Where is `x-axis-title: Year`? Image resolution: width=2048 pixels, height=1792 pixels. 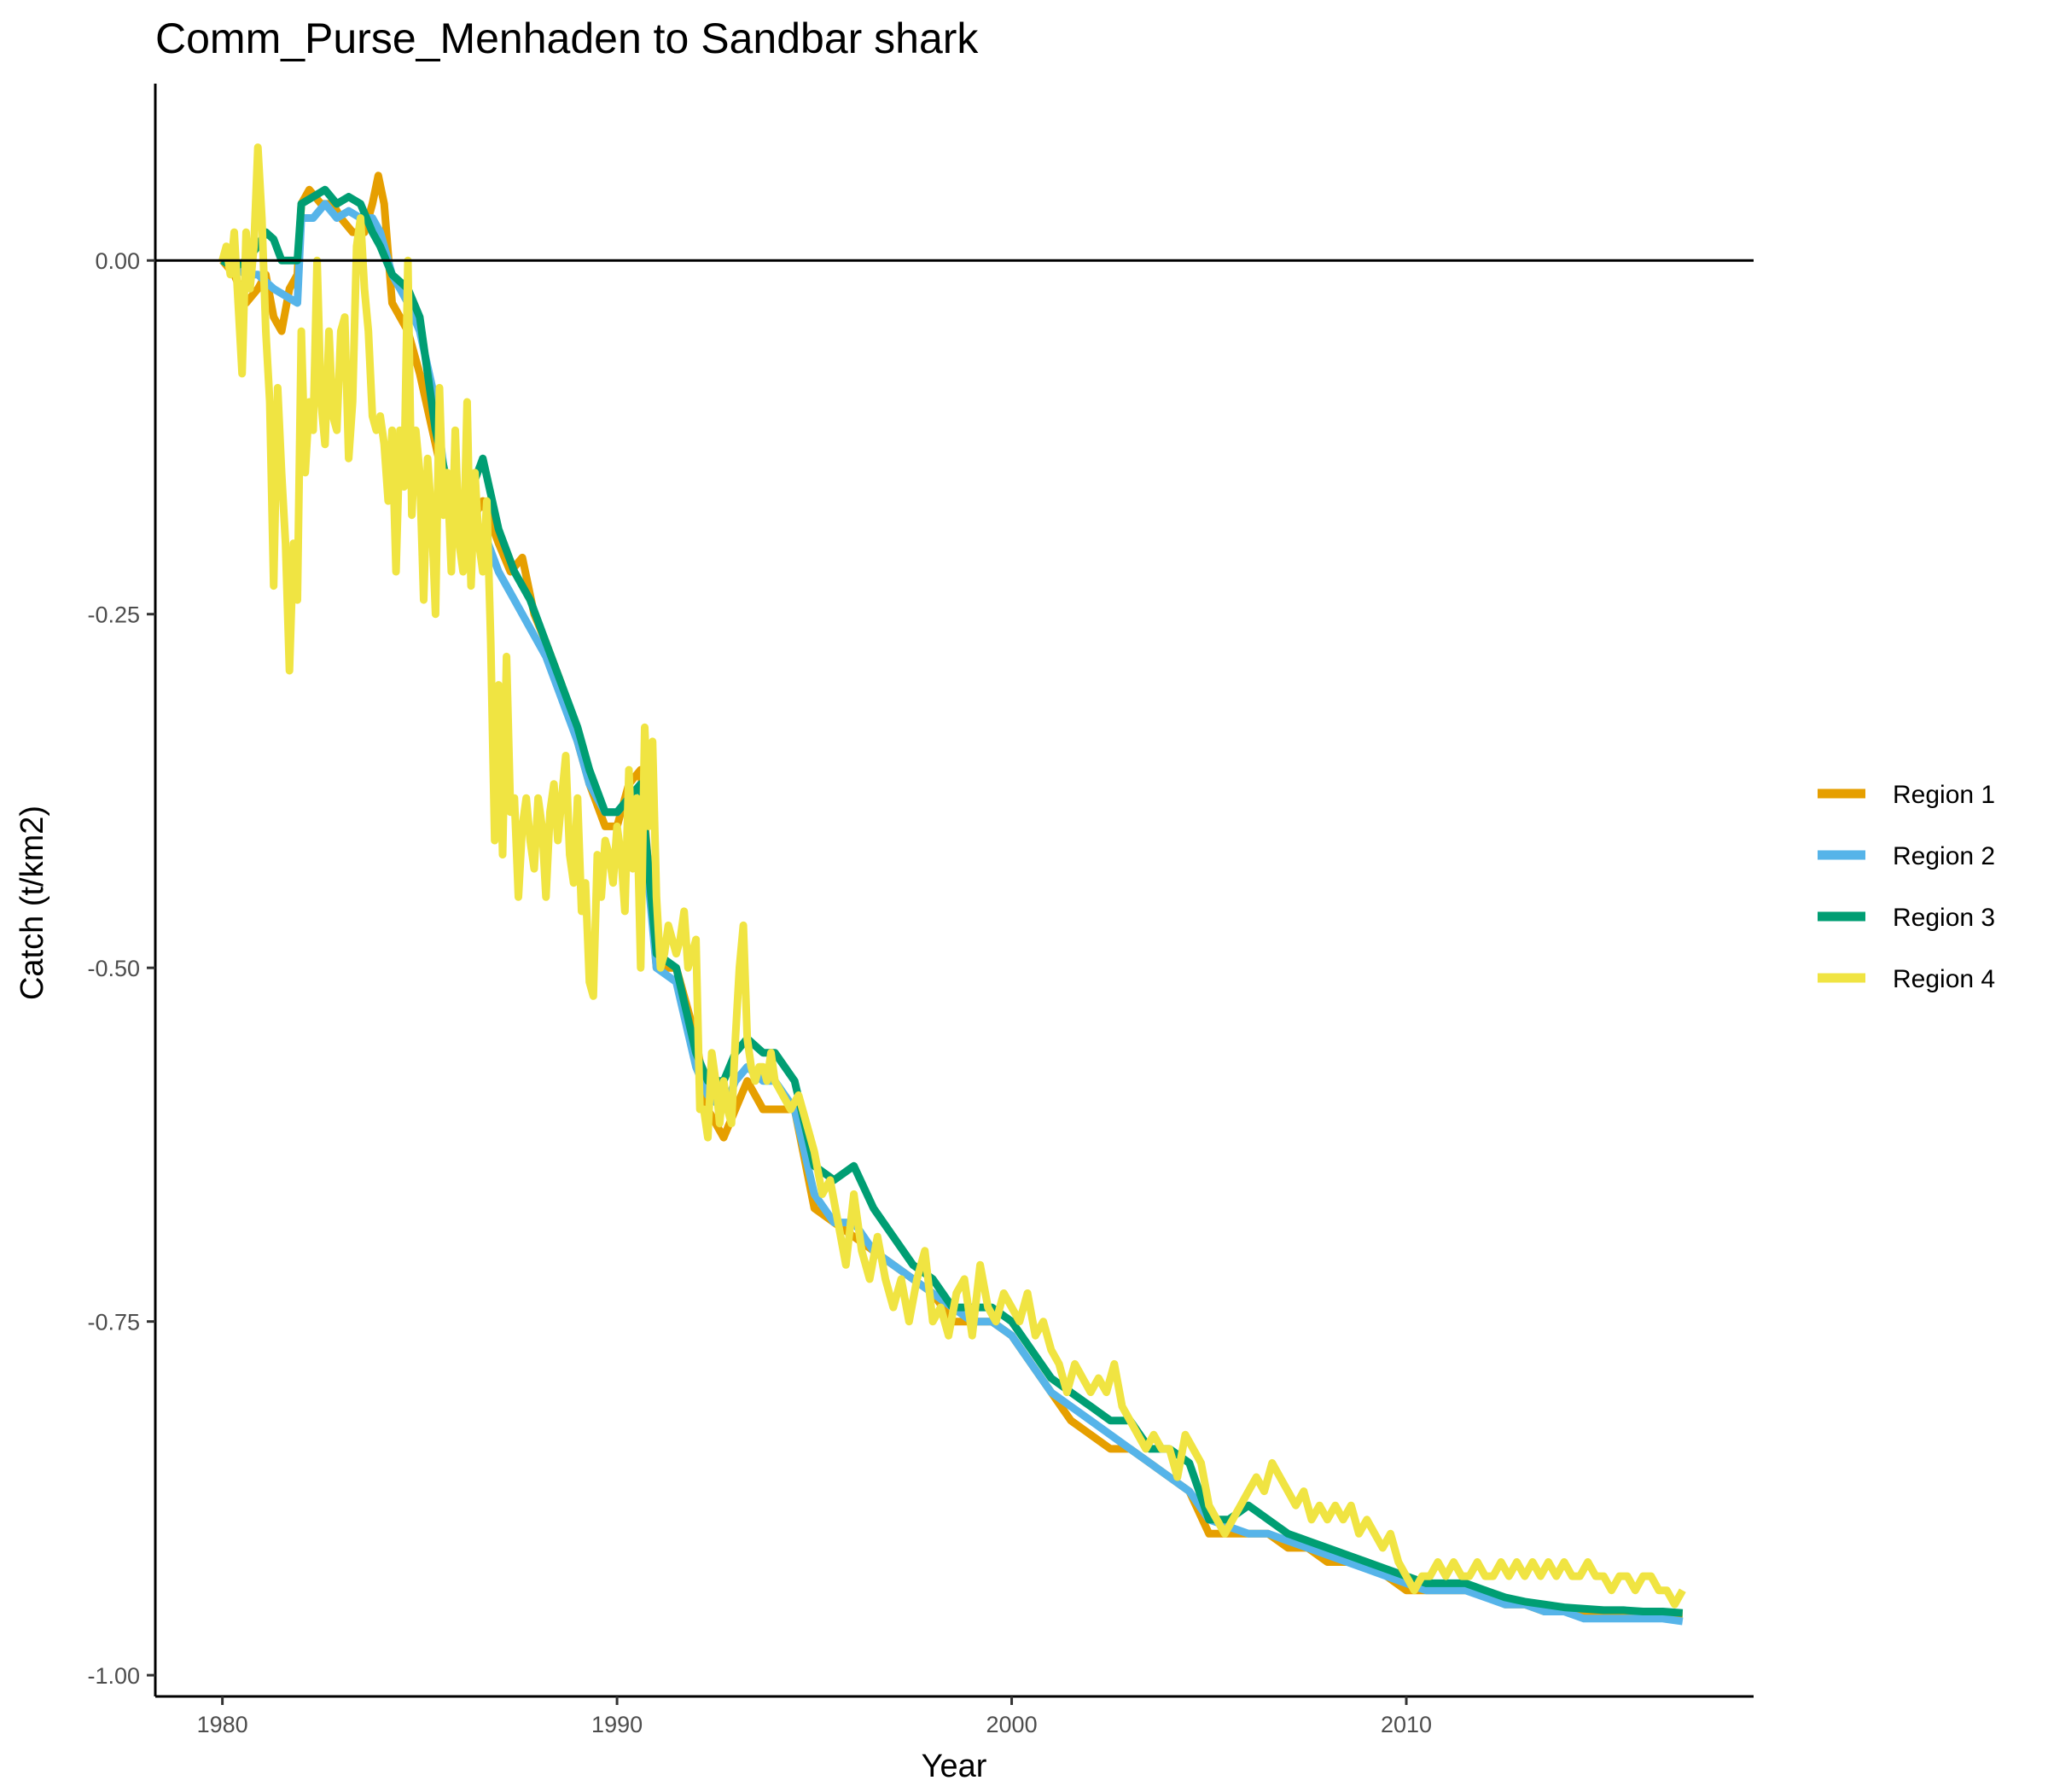 x-axis-title: Year is located at coordinates (955, 1766).